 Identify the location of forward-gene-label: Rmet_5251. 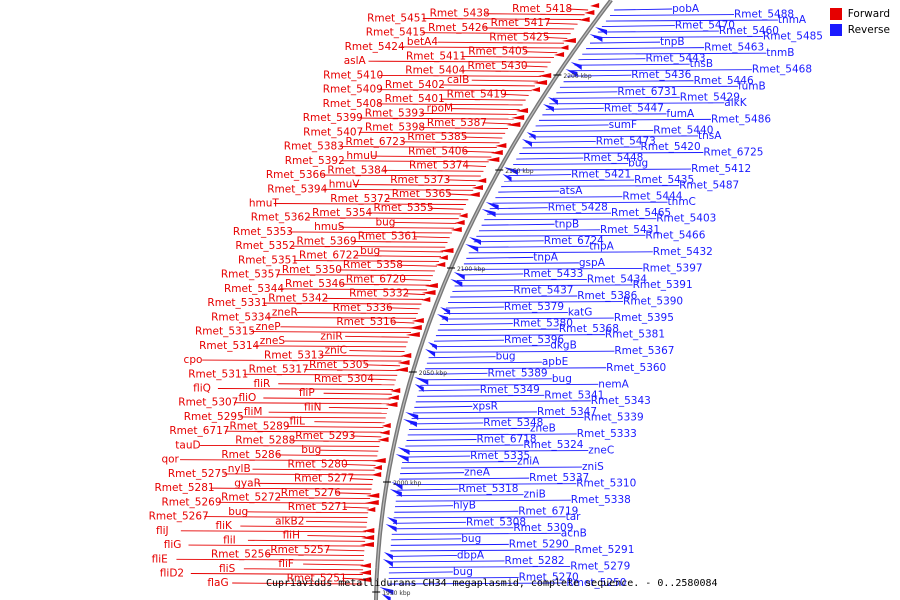
(317, 578).